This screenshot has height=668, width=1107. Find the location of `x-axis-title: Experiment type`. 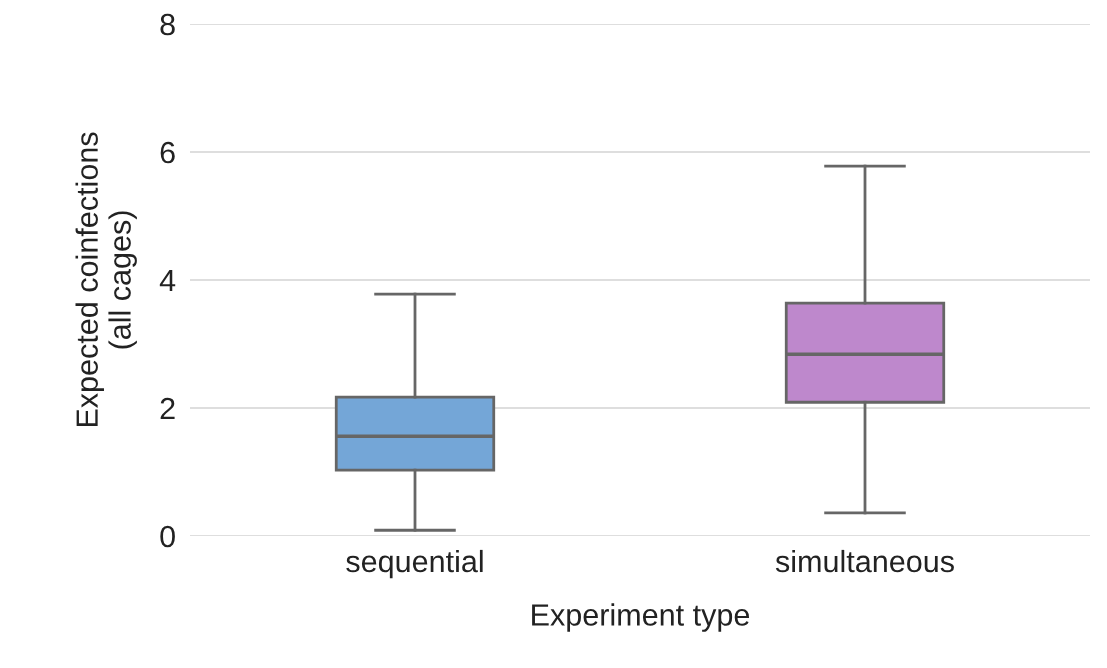

x-axis-title: Experiment type is located at coordinates (641, 617).